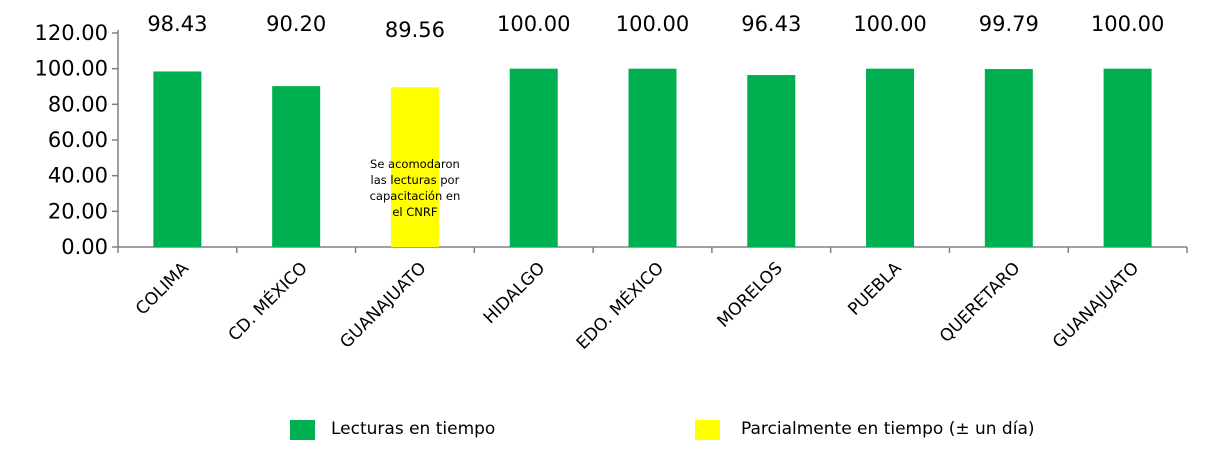 The height and width of the screenshot is (449, 1221). Describe the element at coordinates (177, 24) in the screenshot. I see `data-label: 98.43` at that location.